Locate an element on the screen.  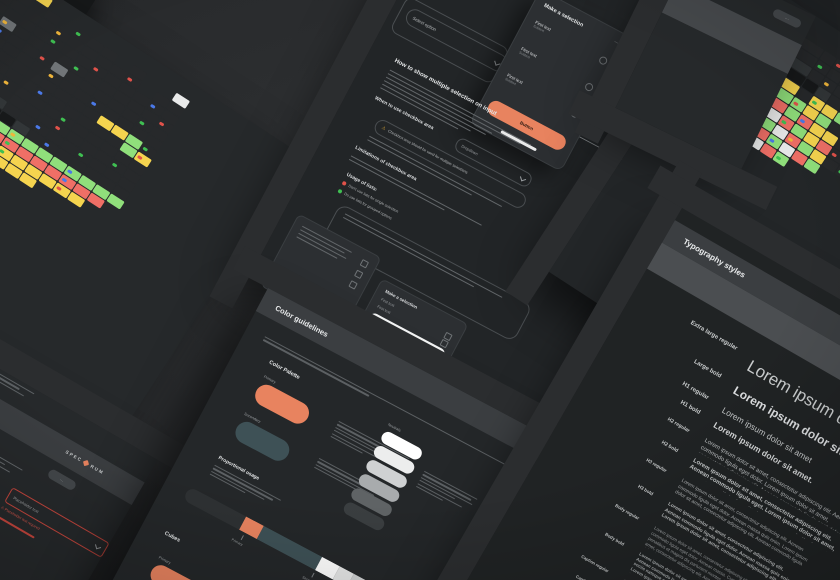
input-placeholder: Placeholder text is located at coordinates (26, 505).